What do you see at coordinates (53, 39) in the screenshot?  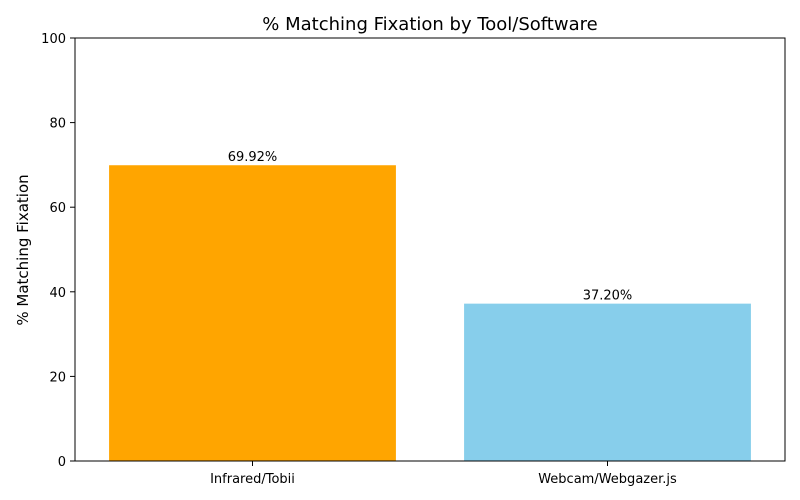 I see `y-tick-label-6: 100` at bounding box center [53, 39].